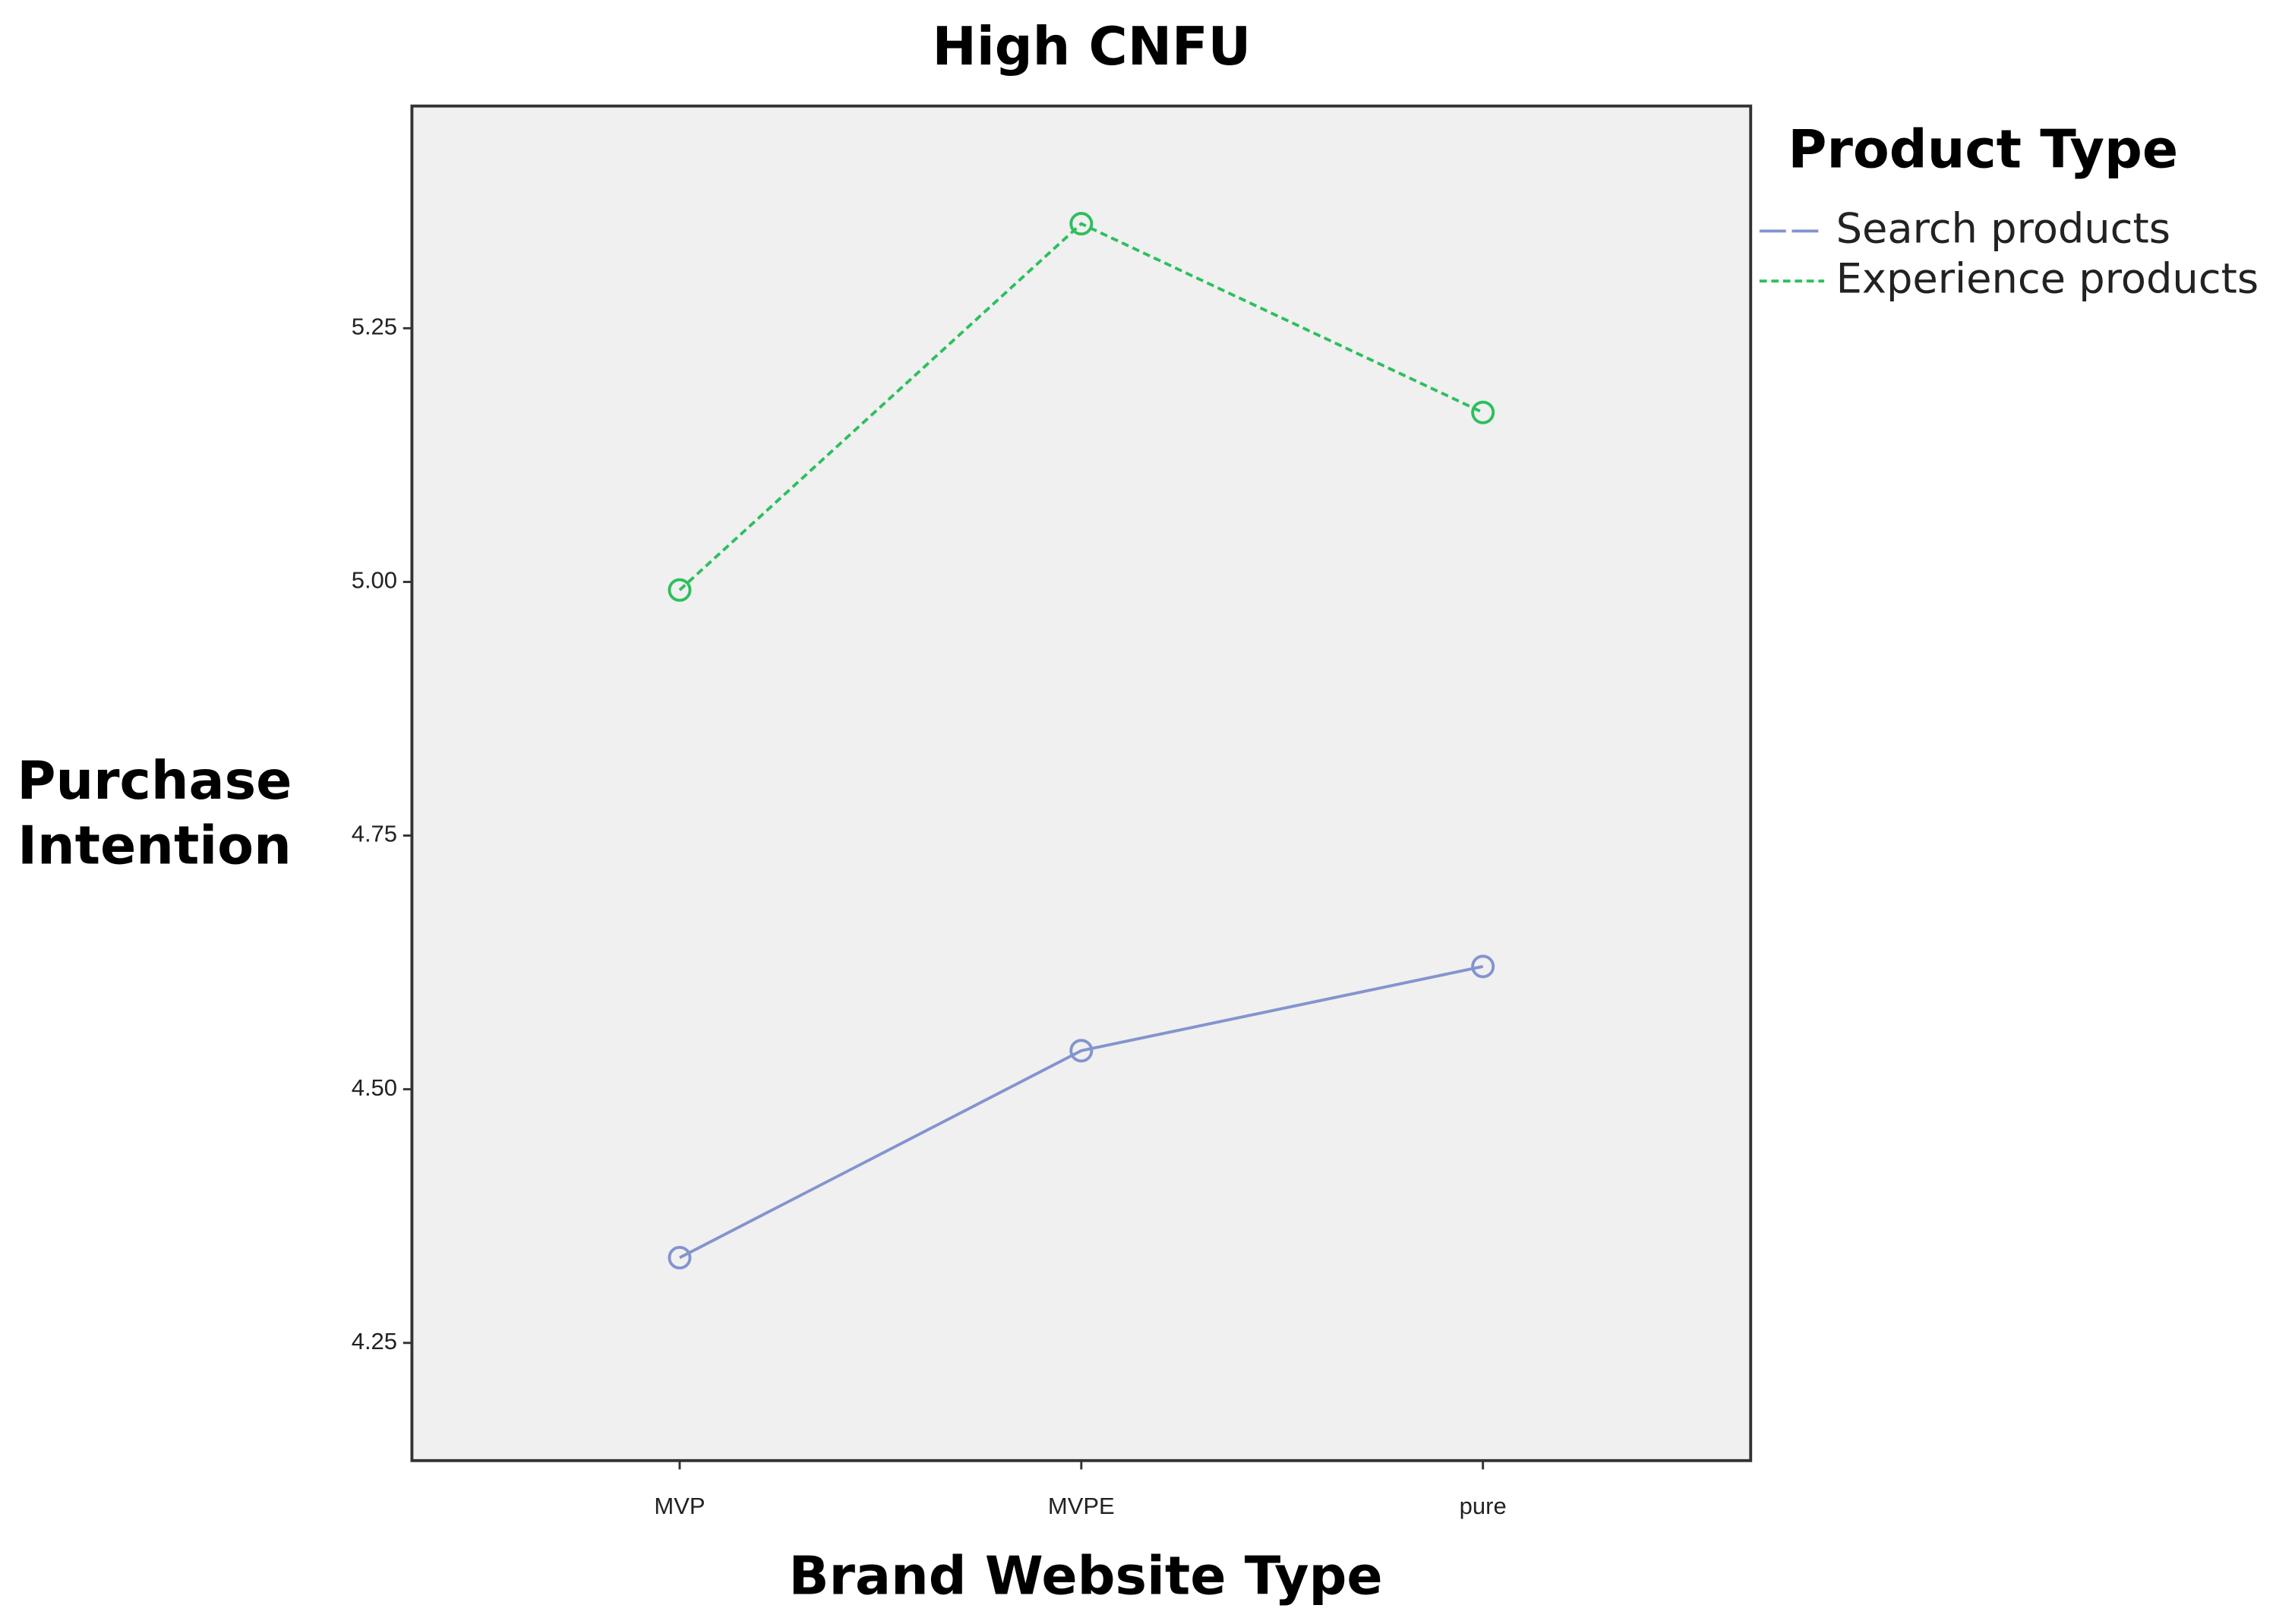 The width and height of the screenshot is (2295, 1624). I want to click on x-tick-label: MVPE, so click(1081, 1506).